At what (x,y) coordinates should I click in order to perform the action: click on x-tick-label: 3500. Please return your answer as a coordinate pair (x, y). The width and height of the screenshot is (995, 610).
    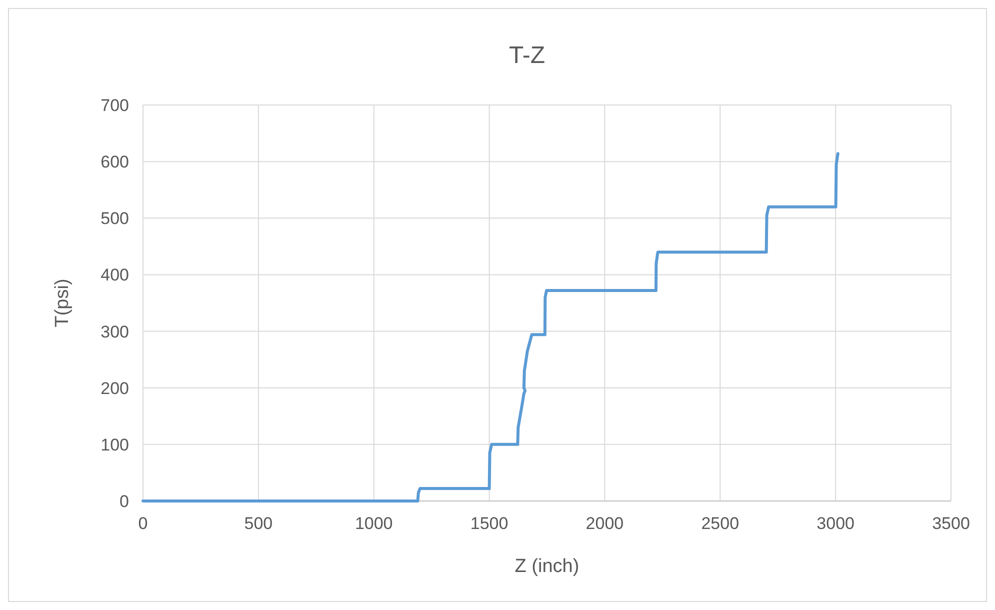
    Looking at the image, I should click on (951, 523).